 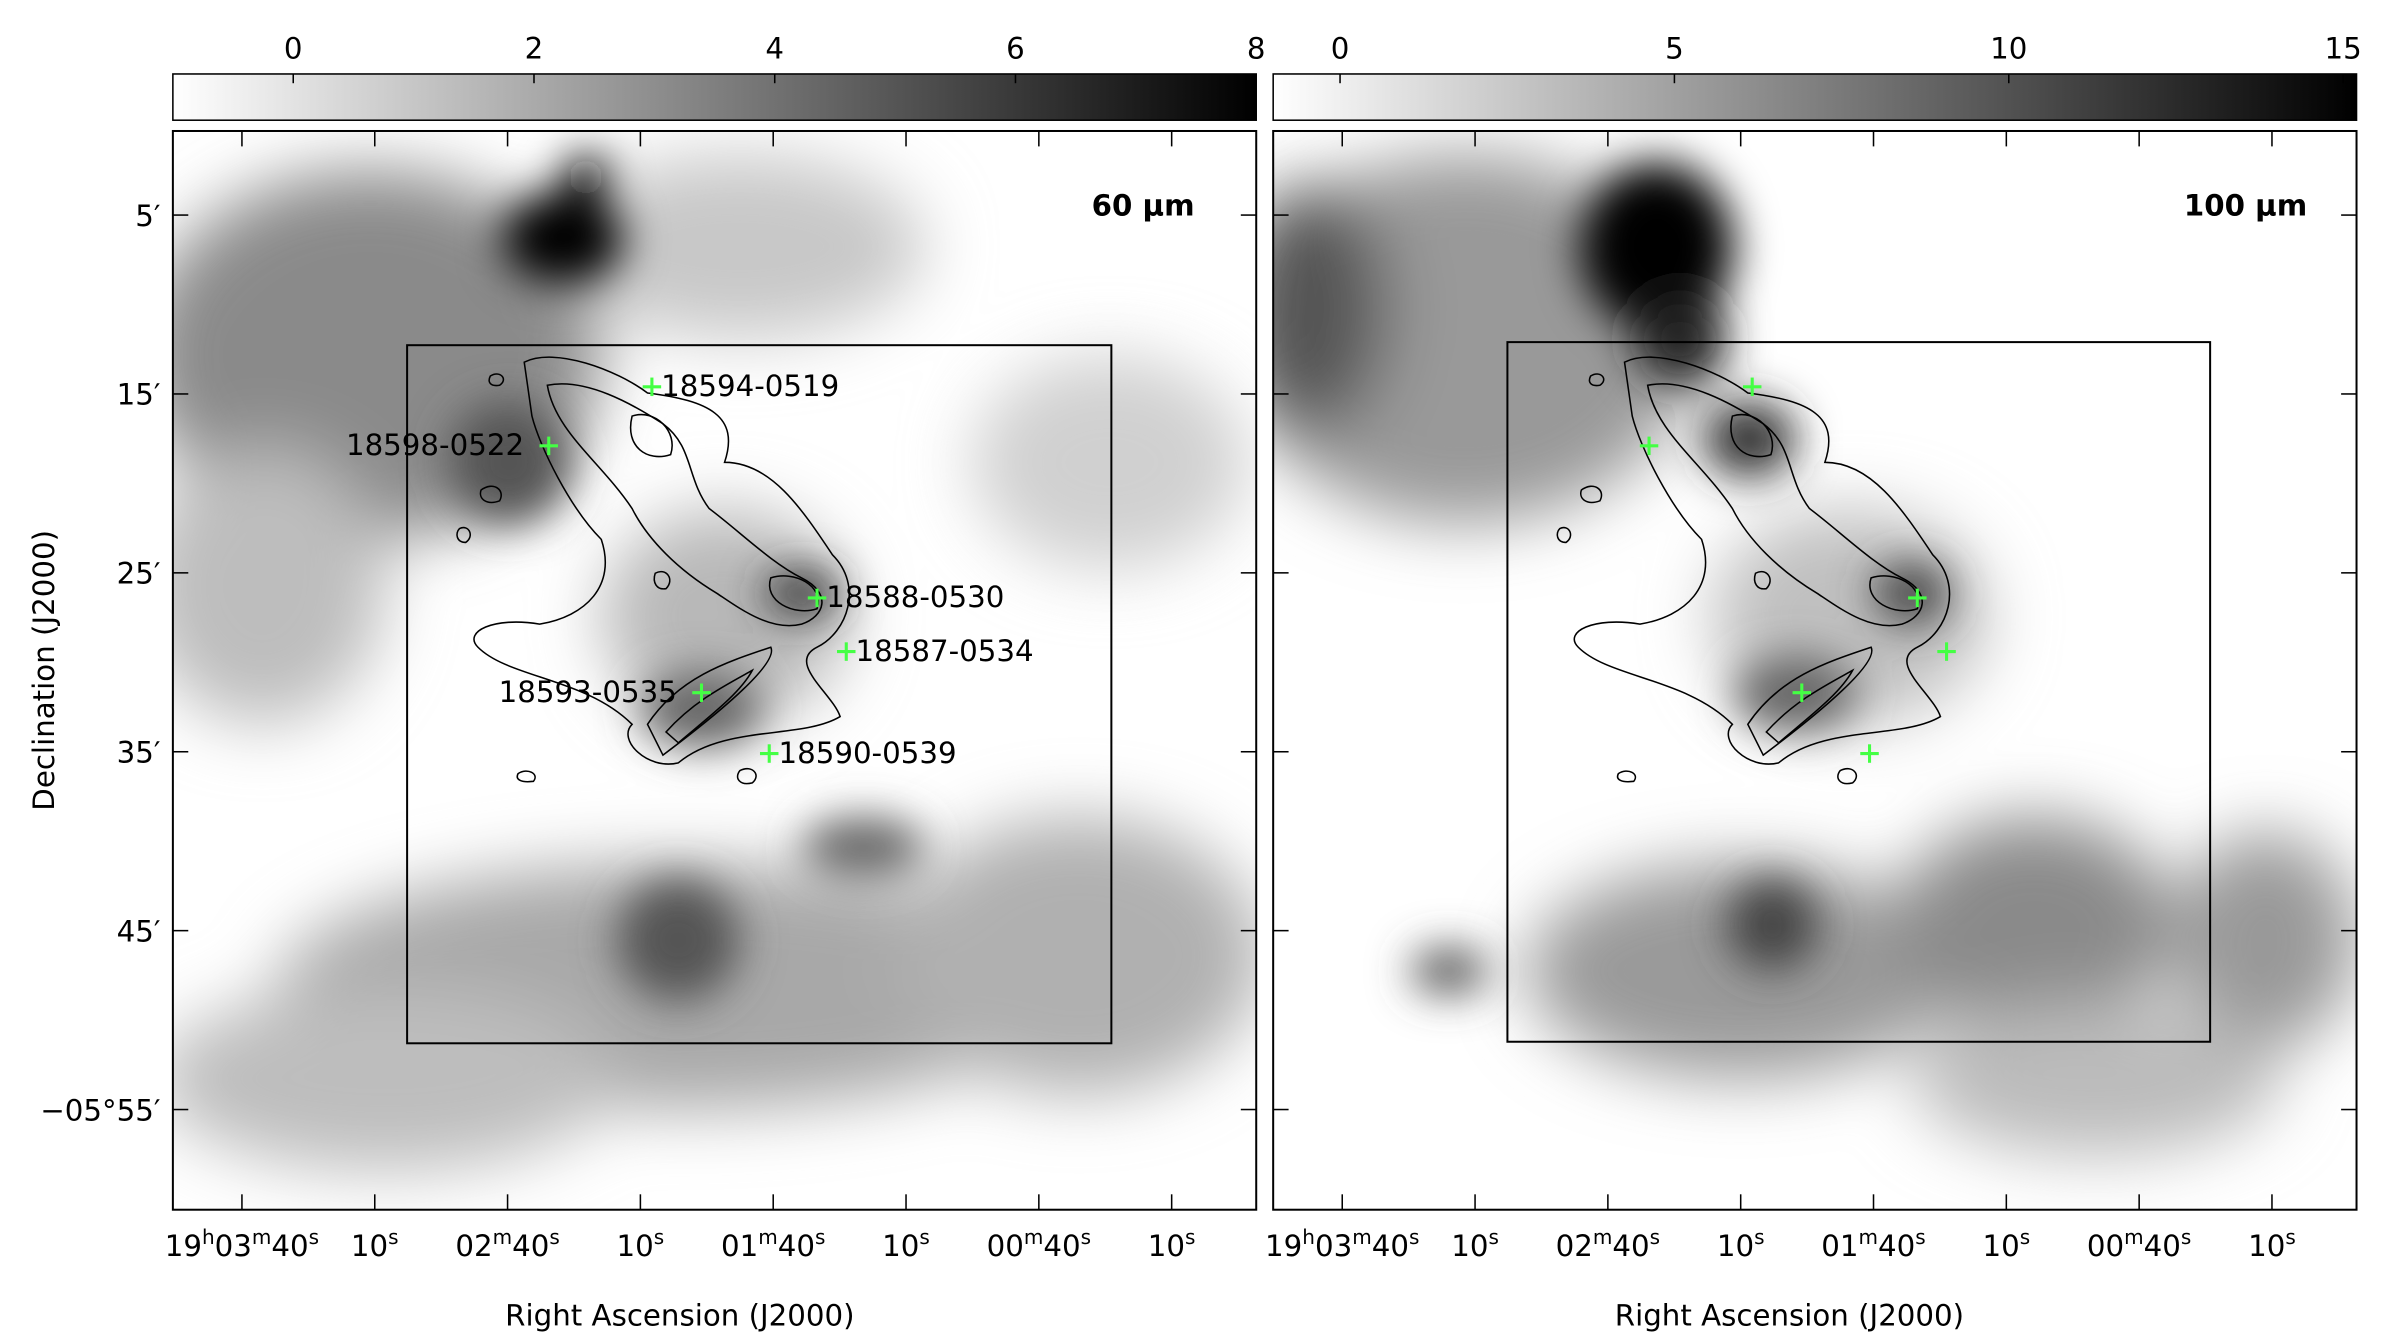 What do you see at coordinates (44, 670) in the screenshot?
I see `y-axis-label: Declination (J2000)` at bounding box center [44, 670].